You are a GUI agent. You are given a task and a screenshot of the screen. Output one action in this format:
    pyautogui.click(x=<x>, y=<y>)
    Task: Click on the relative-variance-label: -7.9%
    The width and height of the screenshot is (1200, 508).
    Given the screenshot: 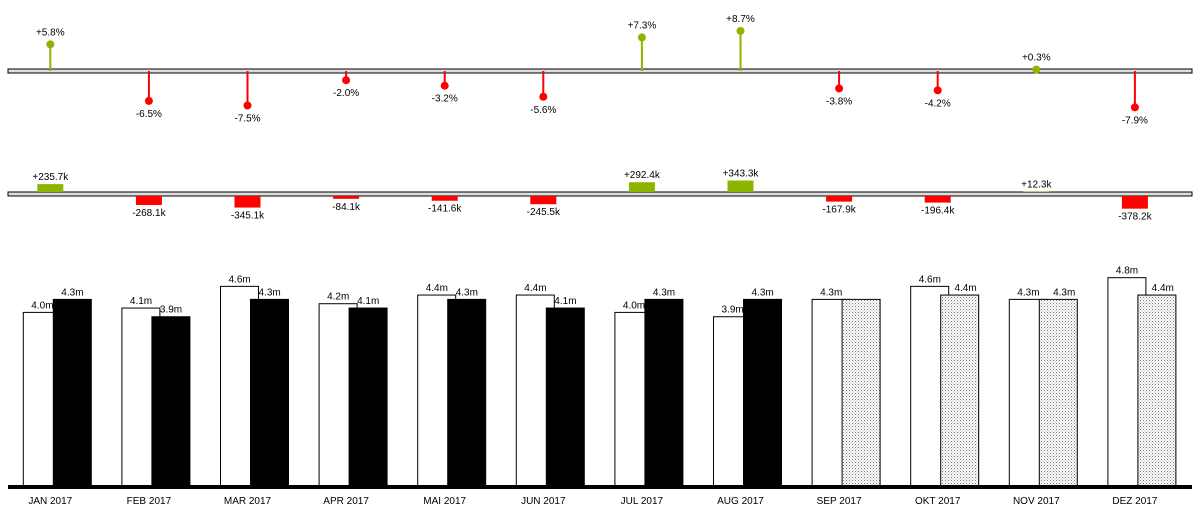 What is the action you would take?
    pyautogui.click(x=1135, y=120)
    